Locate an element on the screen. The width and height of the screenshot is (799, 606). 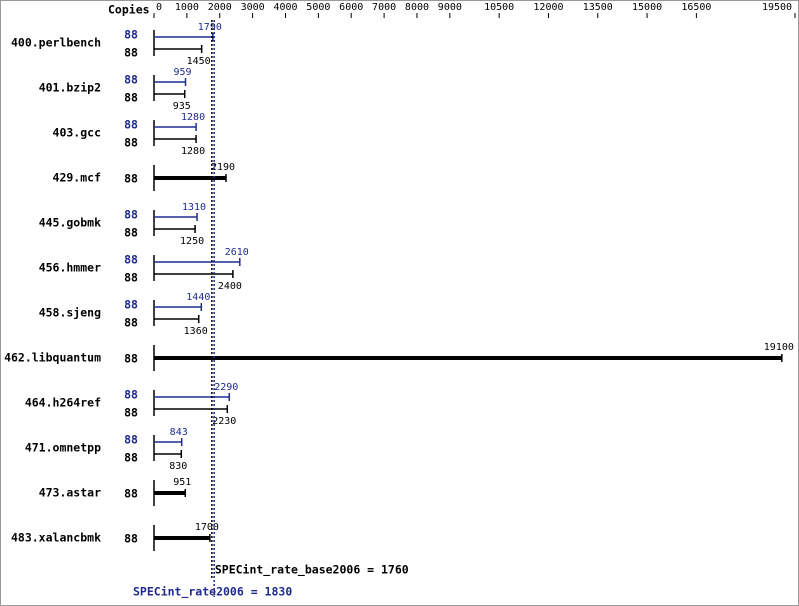
value-label: 1360 is located at coordinates (196, 331).